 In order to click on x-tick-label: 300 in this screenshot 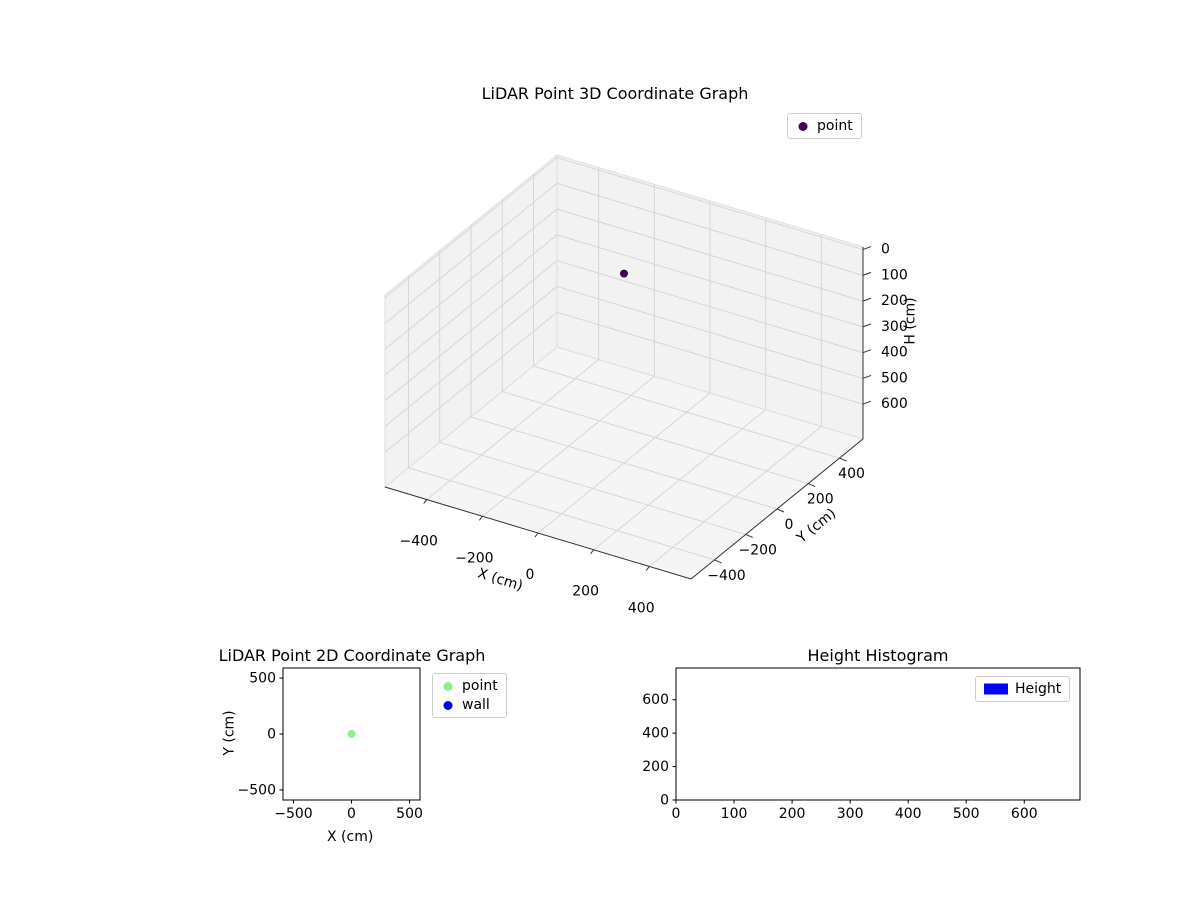, I will do `click(850, 814)`.